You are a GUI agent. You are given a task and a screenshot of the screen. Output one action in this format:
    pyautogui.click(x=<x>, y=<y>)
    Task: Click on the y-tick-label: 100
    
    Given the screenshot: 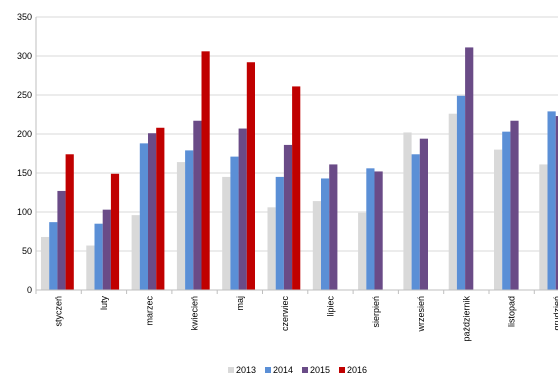 What is the action you would take?
    pyautogui.click(x=24, y=212)
    